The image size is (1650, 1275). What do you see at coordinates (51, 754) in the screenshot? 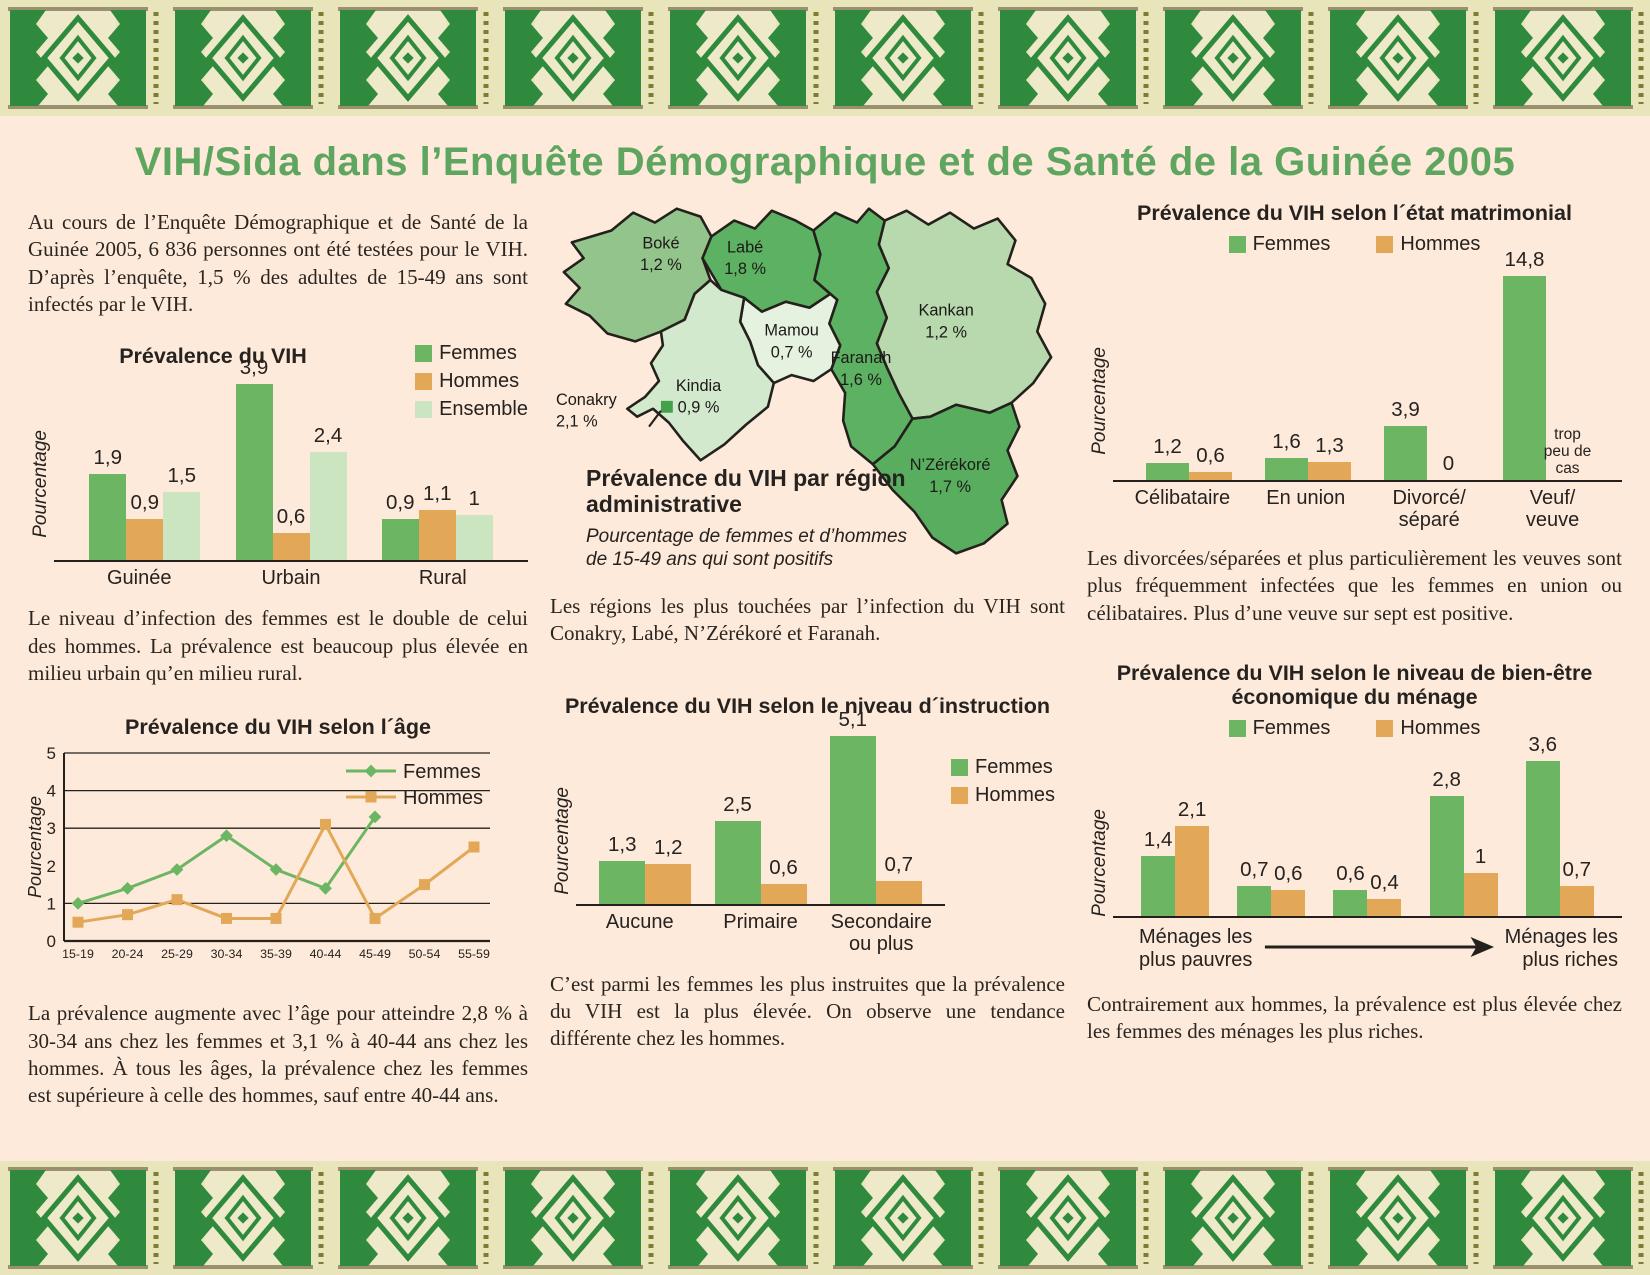
I see `y-tick-label: 5` at bounding box center [51, 754].